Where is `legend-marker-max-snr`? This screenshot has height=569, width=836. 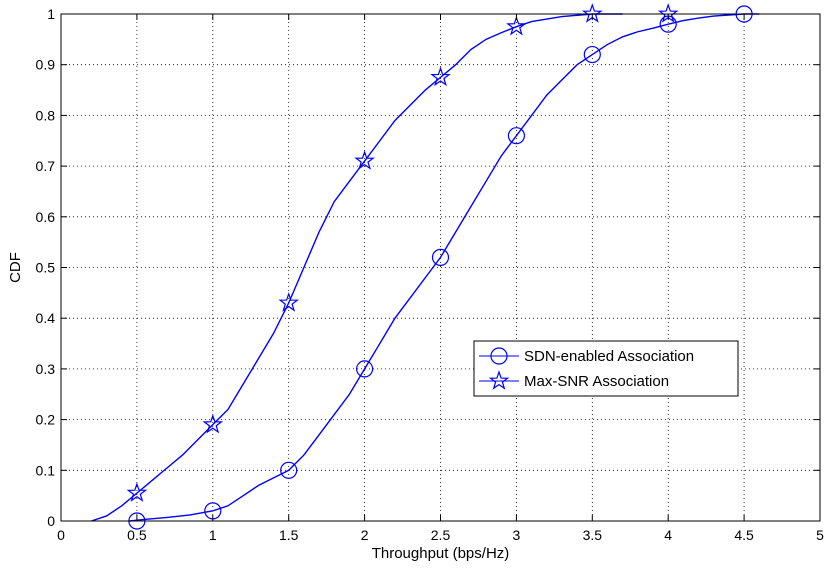
legend-marker-max-snr is located at coordinates (499, 380).